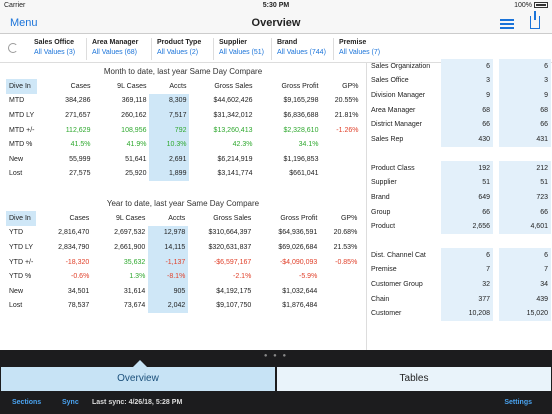  Describe the element at coordinates (168, 233) in the screenshot. I see `table-cell: 12,978` at that location.